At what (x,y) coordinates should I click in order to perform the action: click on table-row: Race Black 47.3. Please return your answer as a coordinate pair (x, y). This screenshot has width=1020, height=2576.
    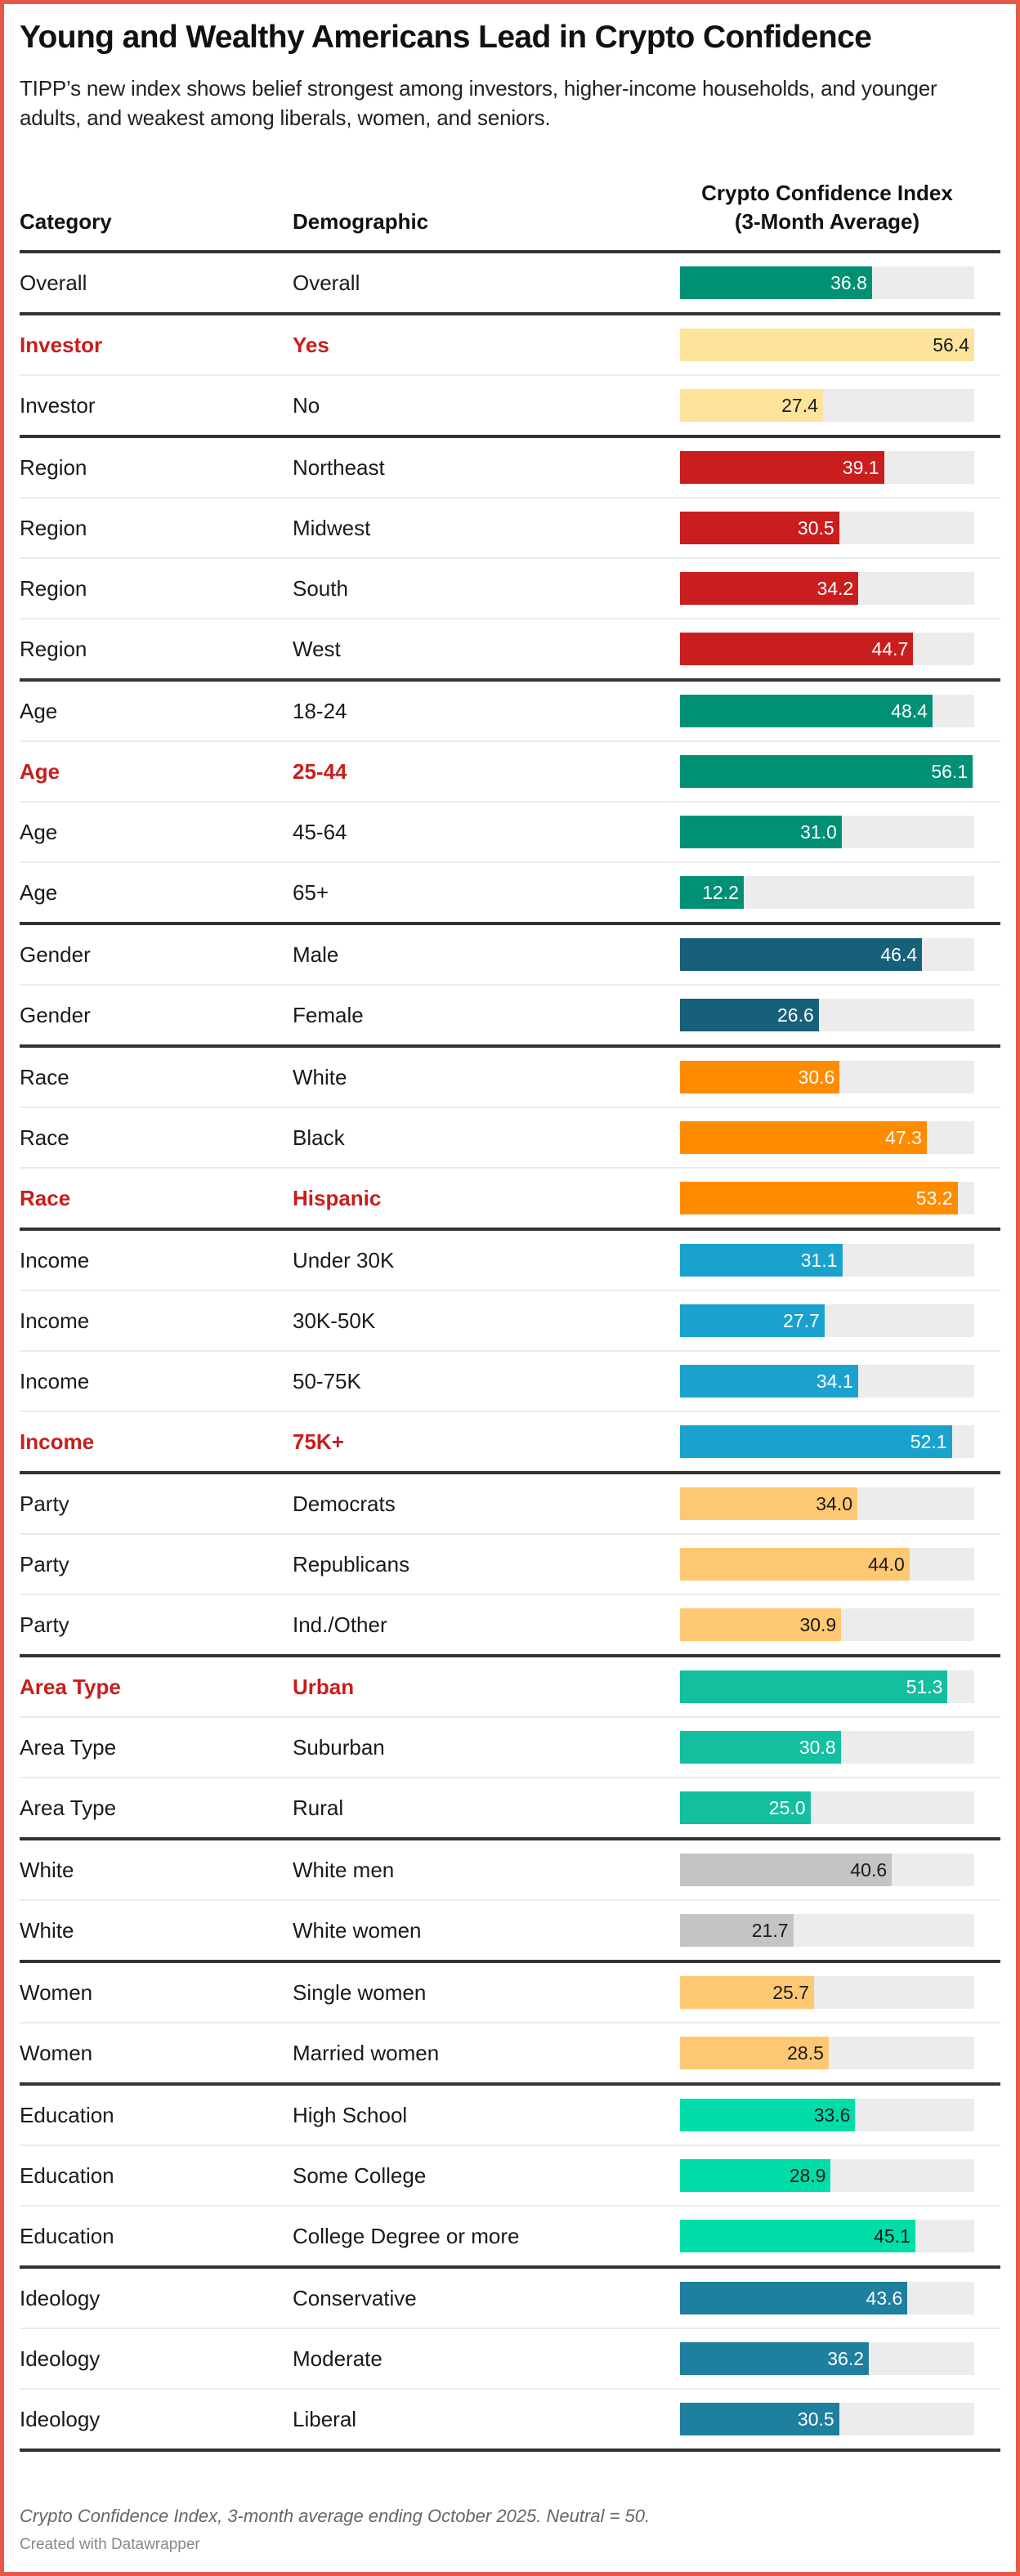
    Looking at the image, I should click on (510, 1138).